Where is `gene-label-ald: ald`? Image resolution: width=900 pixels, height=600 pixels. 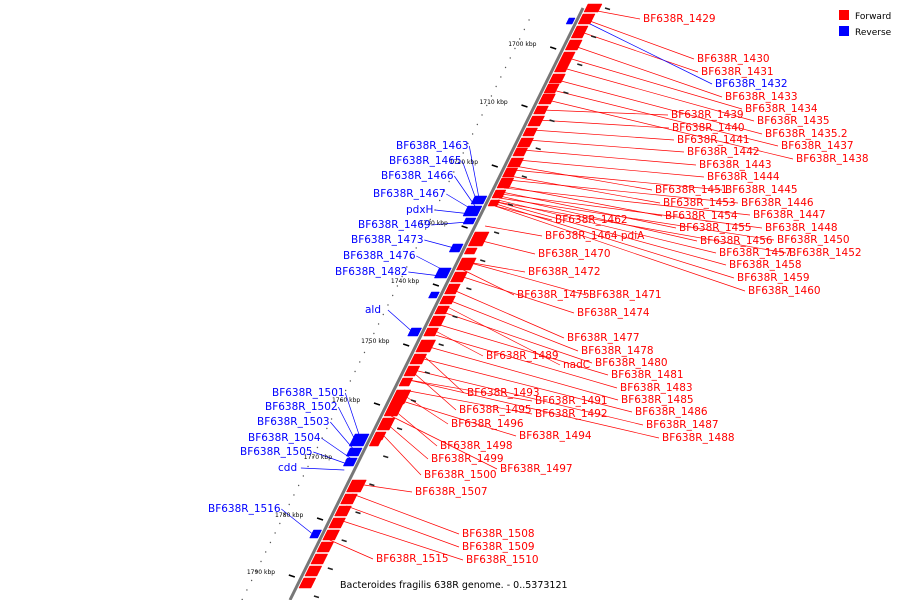 gene-label-ald: ald is located at coordinates (373, 310).